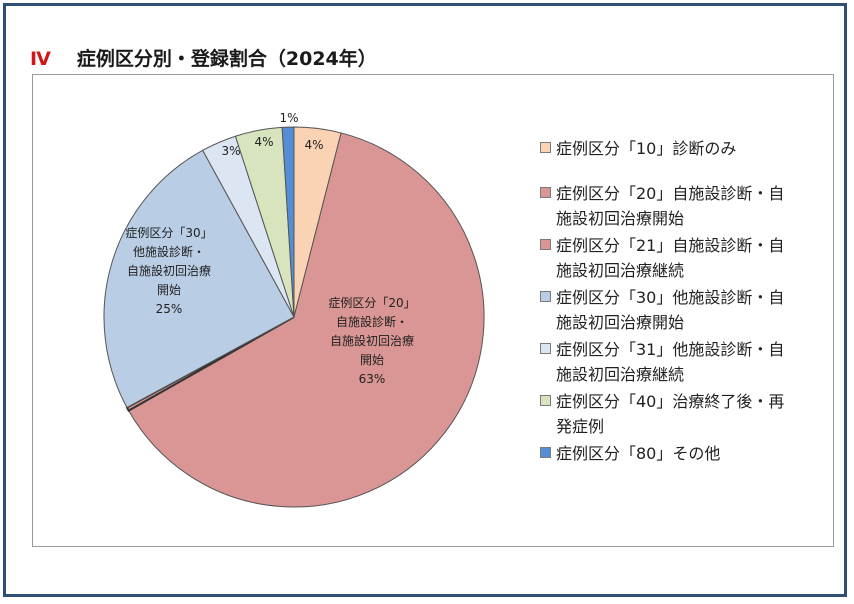 Image resolution: width=854 pixels, height=604 pixels. Describe the element at coordinates (263, 142) in the screenshot. I see `pie-data-label-5: 4%` at that location.